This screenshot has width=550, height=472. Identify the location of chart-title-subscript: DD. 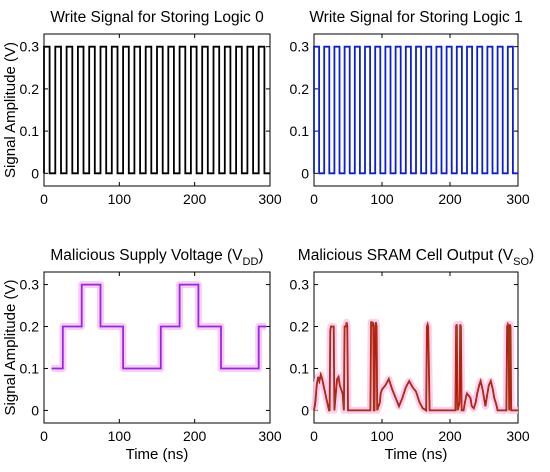
(251, 262).